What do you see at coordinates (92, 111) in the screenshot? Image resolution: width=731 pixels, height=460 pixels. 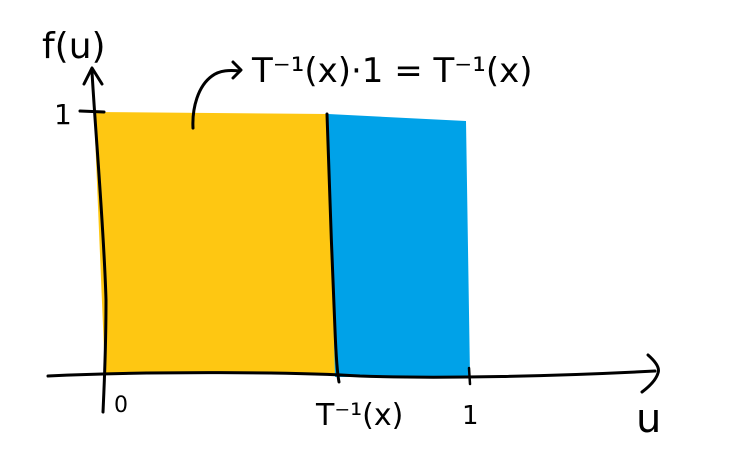 I see `y-tick-one-mark` at bounding box center [92, 111].